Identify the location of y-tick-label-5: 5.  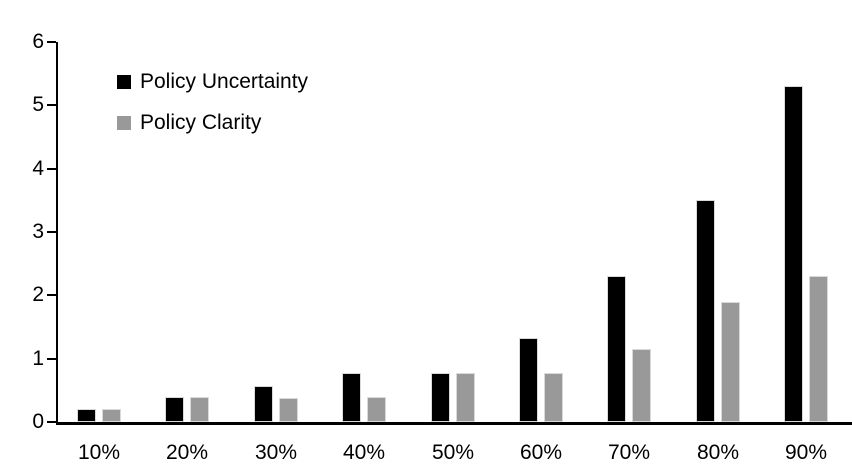
(38, 105).